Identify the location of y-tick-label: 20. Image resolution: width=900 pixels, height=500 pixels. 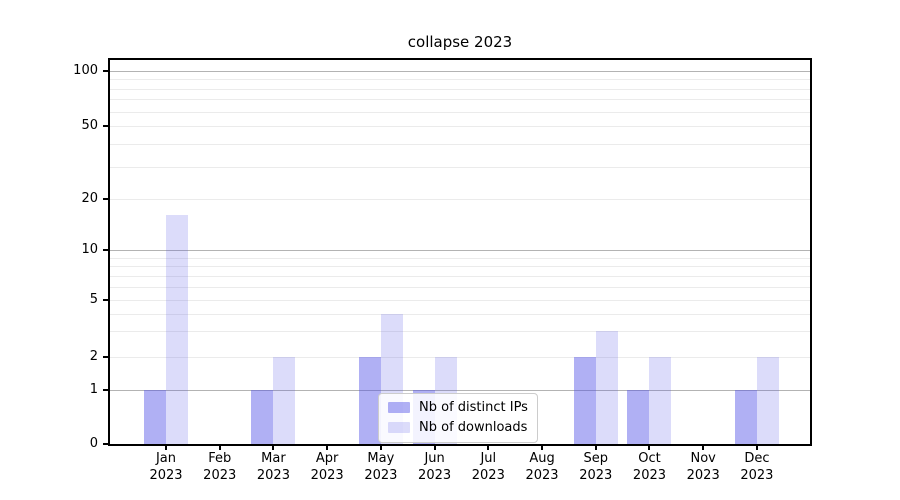
(89, 198).